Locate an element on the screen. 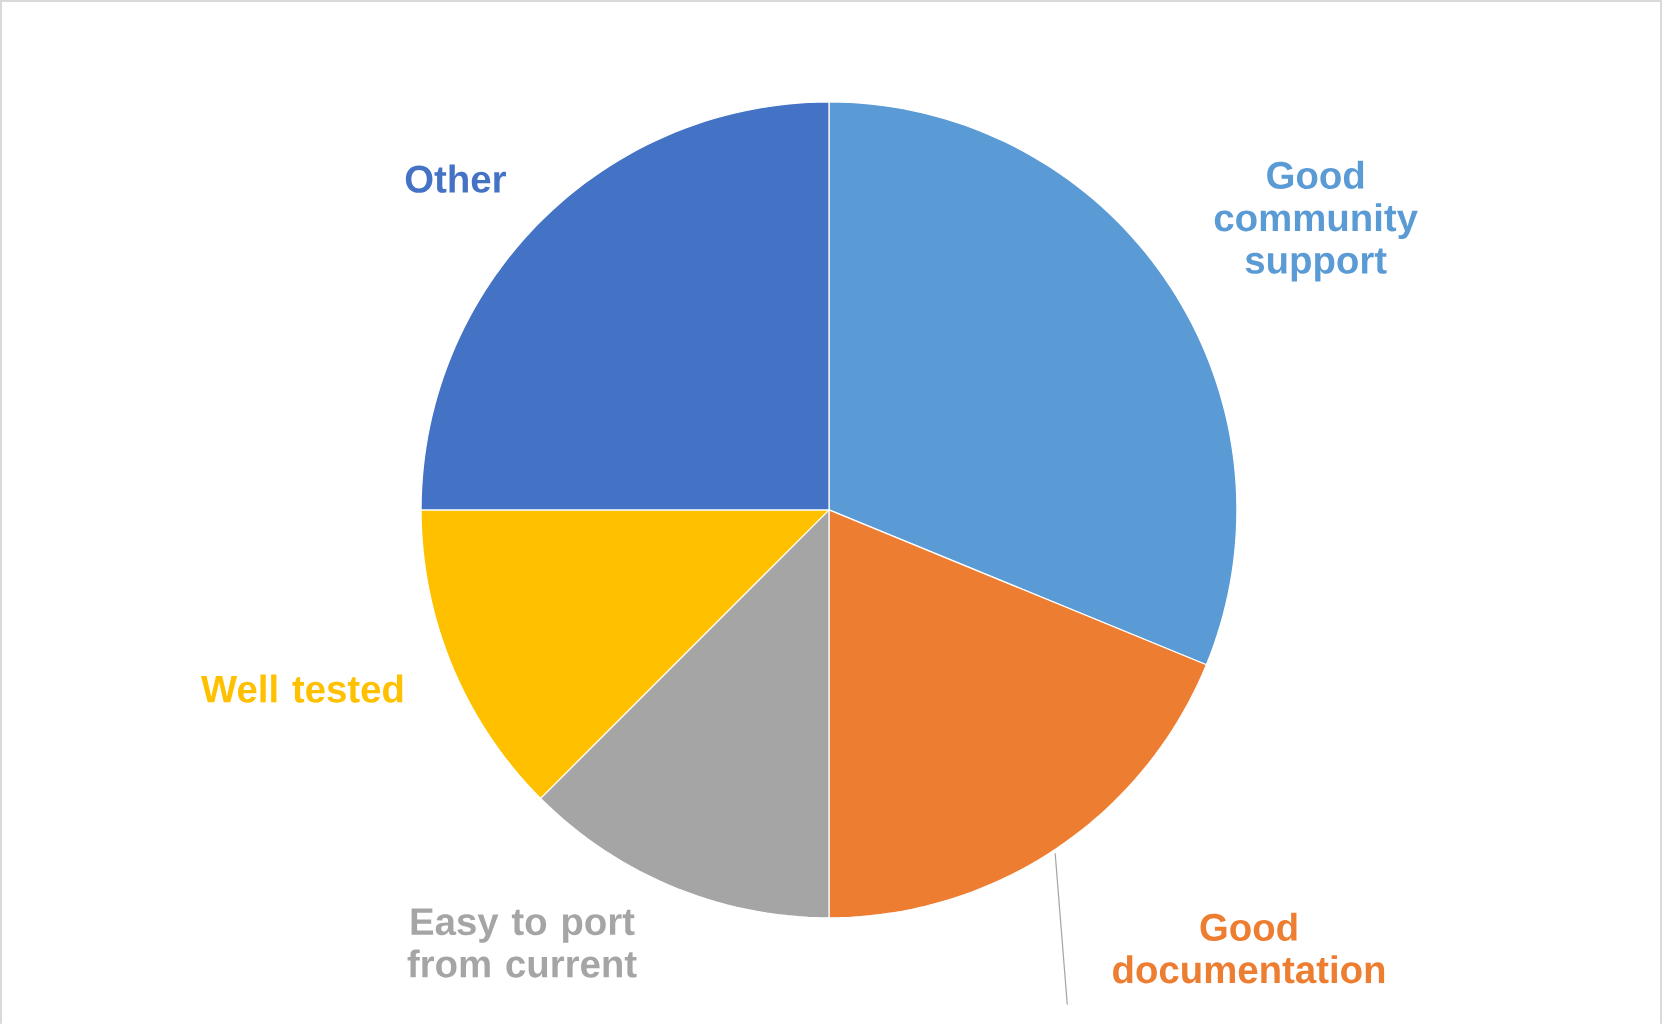 The image size is (1662, 1025). slice-label: Other is located at coordinates (455, 178).